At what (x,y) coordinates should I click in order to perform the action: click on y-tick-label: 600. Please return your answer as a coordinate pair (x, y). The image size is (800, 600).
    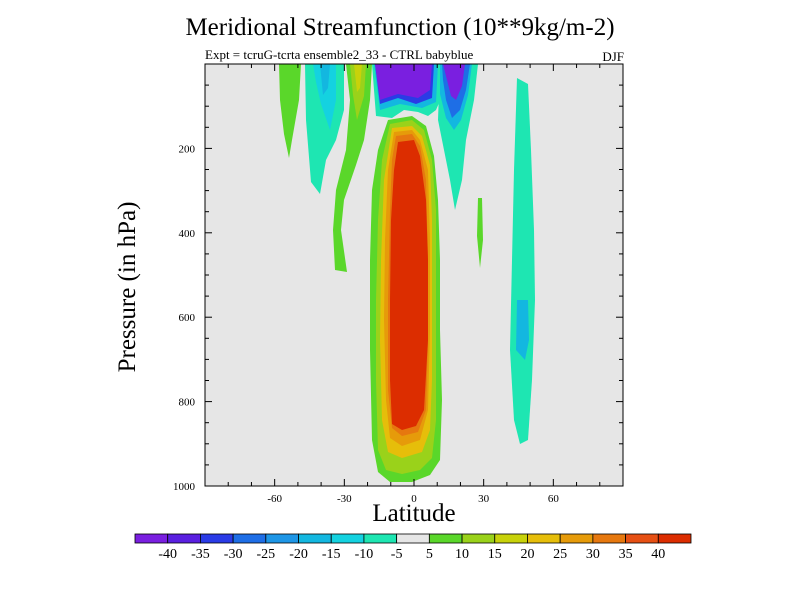
    Looking at the image, I should click on (187, 318).